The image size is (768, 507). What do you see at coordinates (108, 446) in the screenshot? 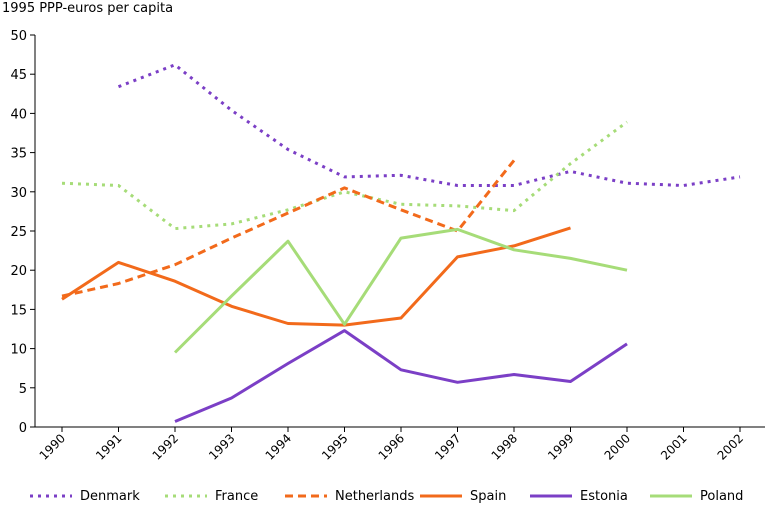
I see `x-tick-label: 1991` at bounding box center [108, 446].